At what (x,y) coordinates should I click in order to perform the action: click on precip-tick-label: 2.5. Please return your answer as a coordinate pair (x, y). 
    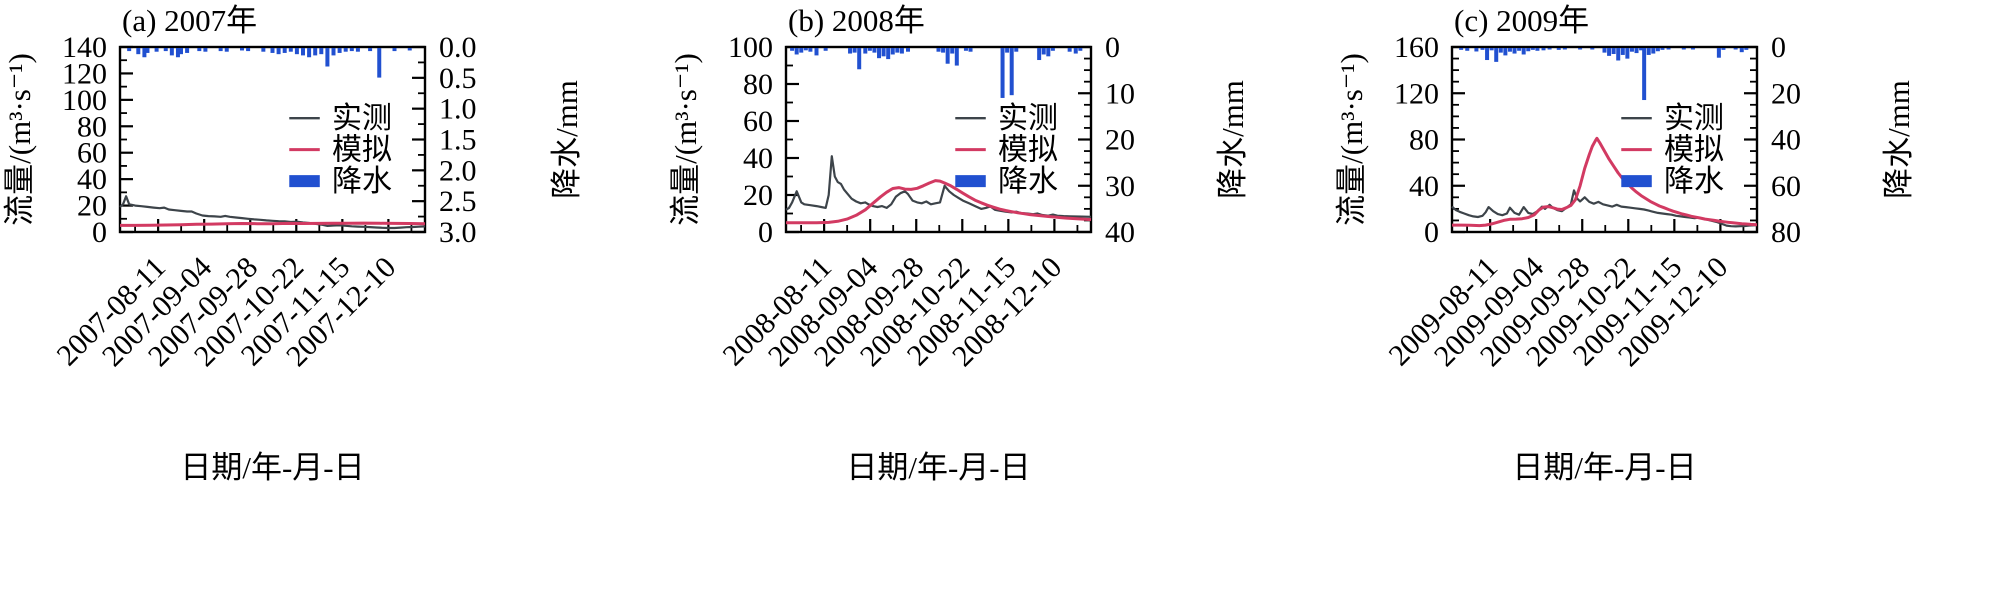
    Looking at the image, I should click on (458, 201).